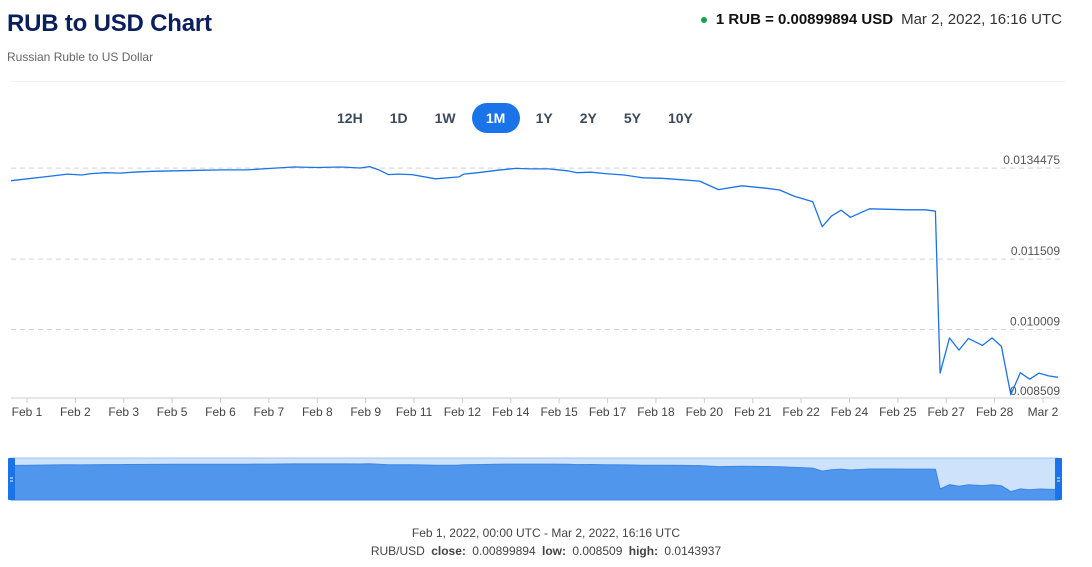 This screenshot has width=1092, height=567. Describe the element at coordinates (495, 118) in the screenshot. I see `range-1m-button: 1M` at that location.